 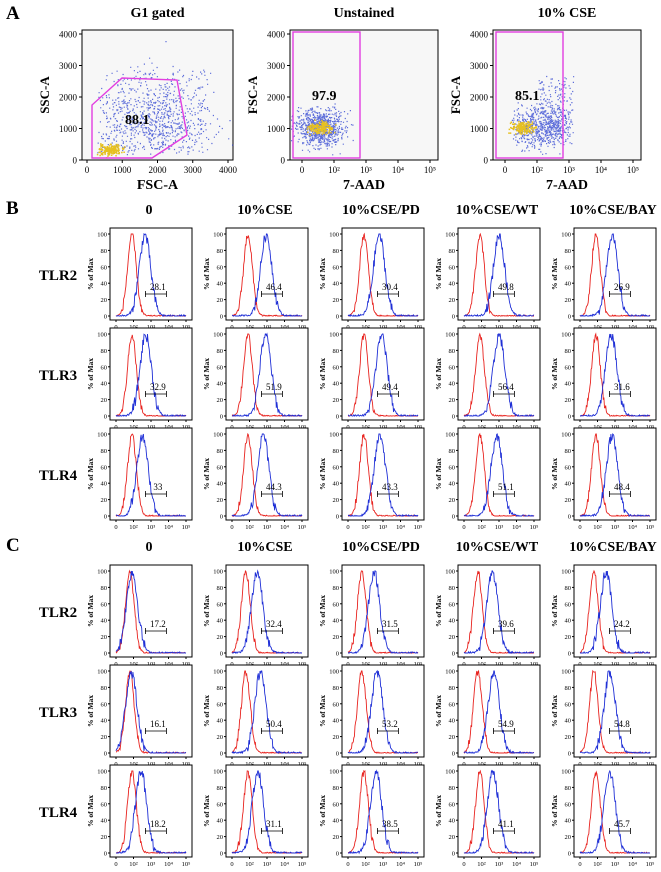 I want to click on y-axis-label: FSC-A, so click(x=252, y=94).